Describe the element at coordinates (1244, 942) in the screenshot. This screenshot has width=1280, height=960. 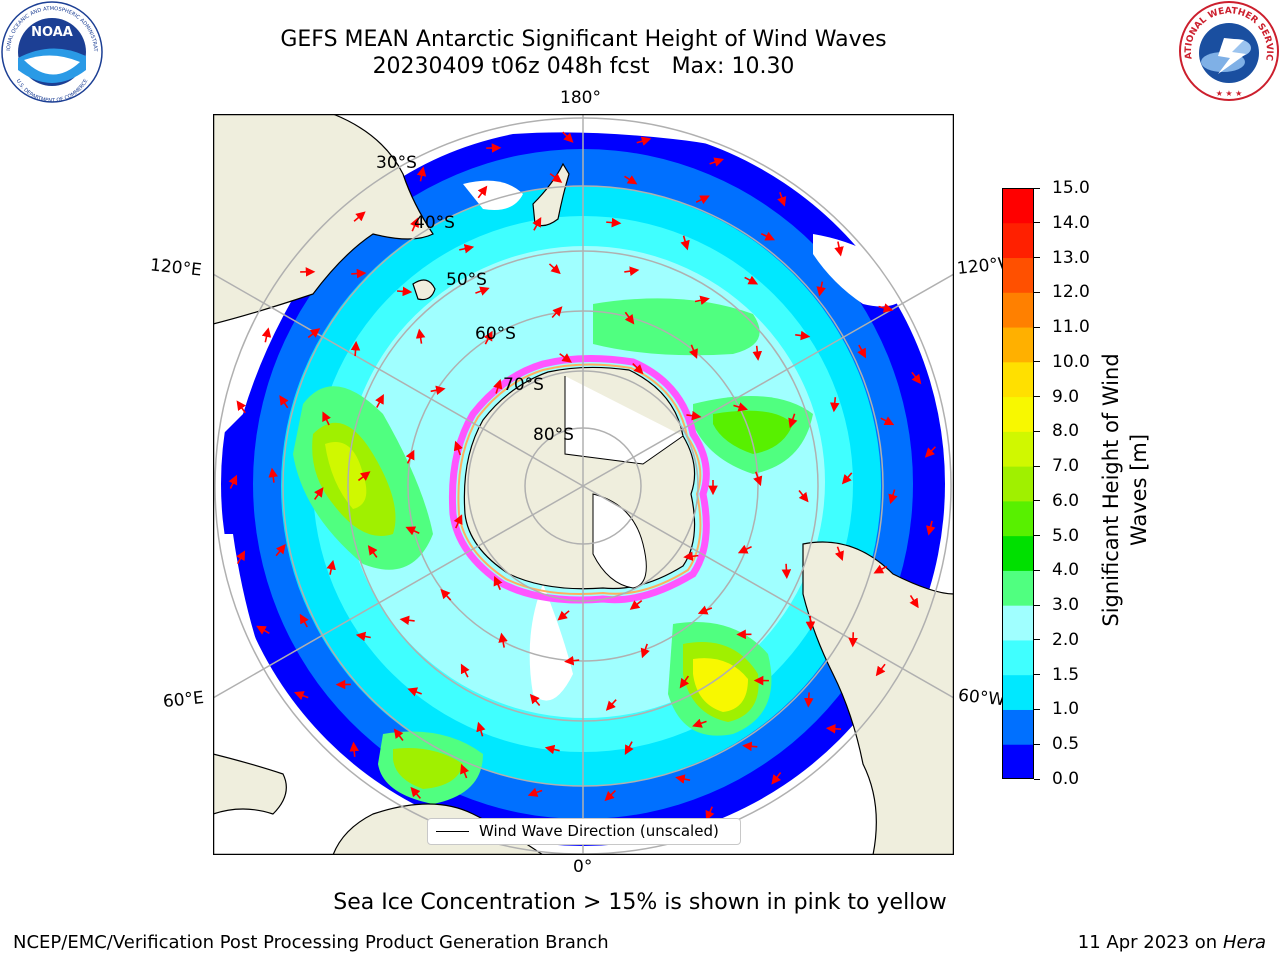
I see `footer-machine: Hera` at that location.